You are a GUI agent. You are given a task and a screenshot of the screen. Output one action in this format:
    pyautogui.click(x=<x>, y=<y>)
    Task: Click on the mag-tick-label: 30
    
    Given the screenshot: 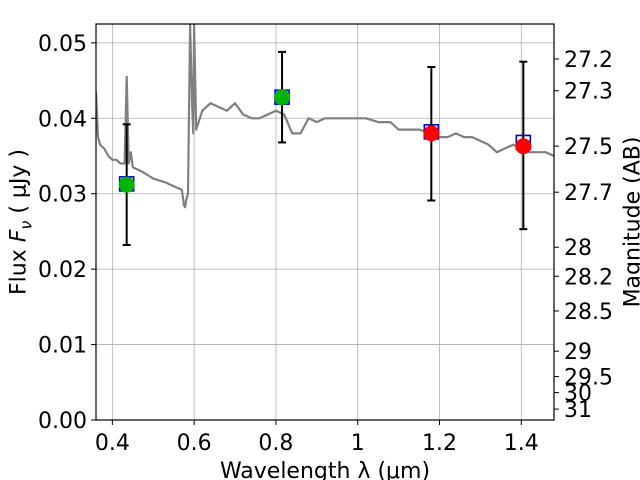 What is the action you would take?
    pyautogui.click(x=578, y=394)
    